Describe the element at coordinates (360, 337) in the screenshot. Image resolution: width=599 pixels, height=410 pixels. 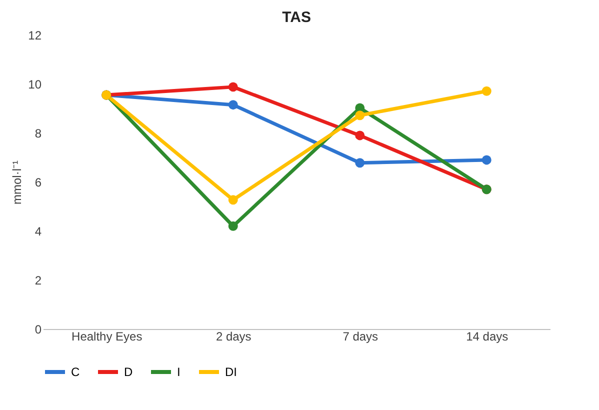
I see `x-tick-label: 7 days` at that location.